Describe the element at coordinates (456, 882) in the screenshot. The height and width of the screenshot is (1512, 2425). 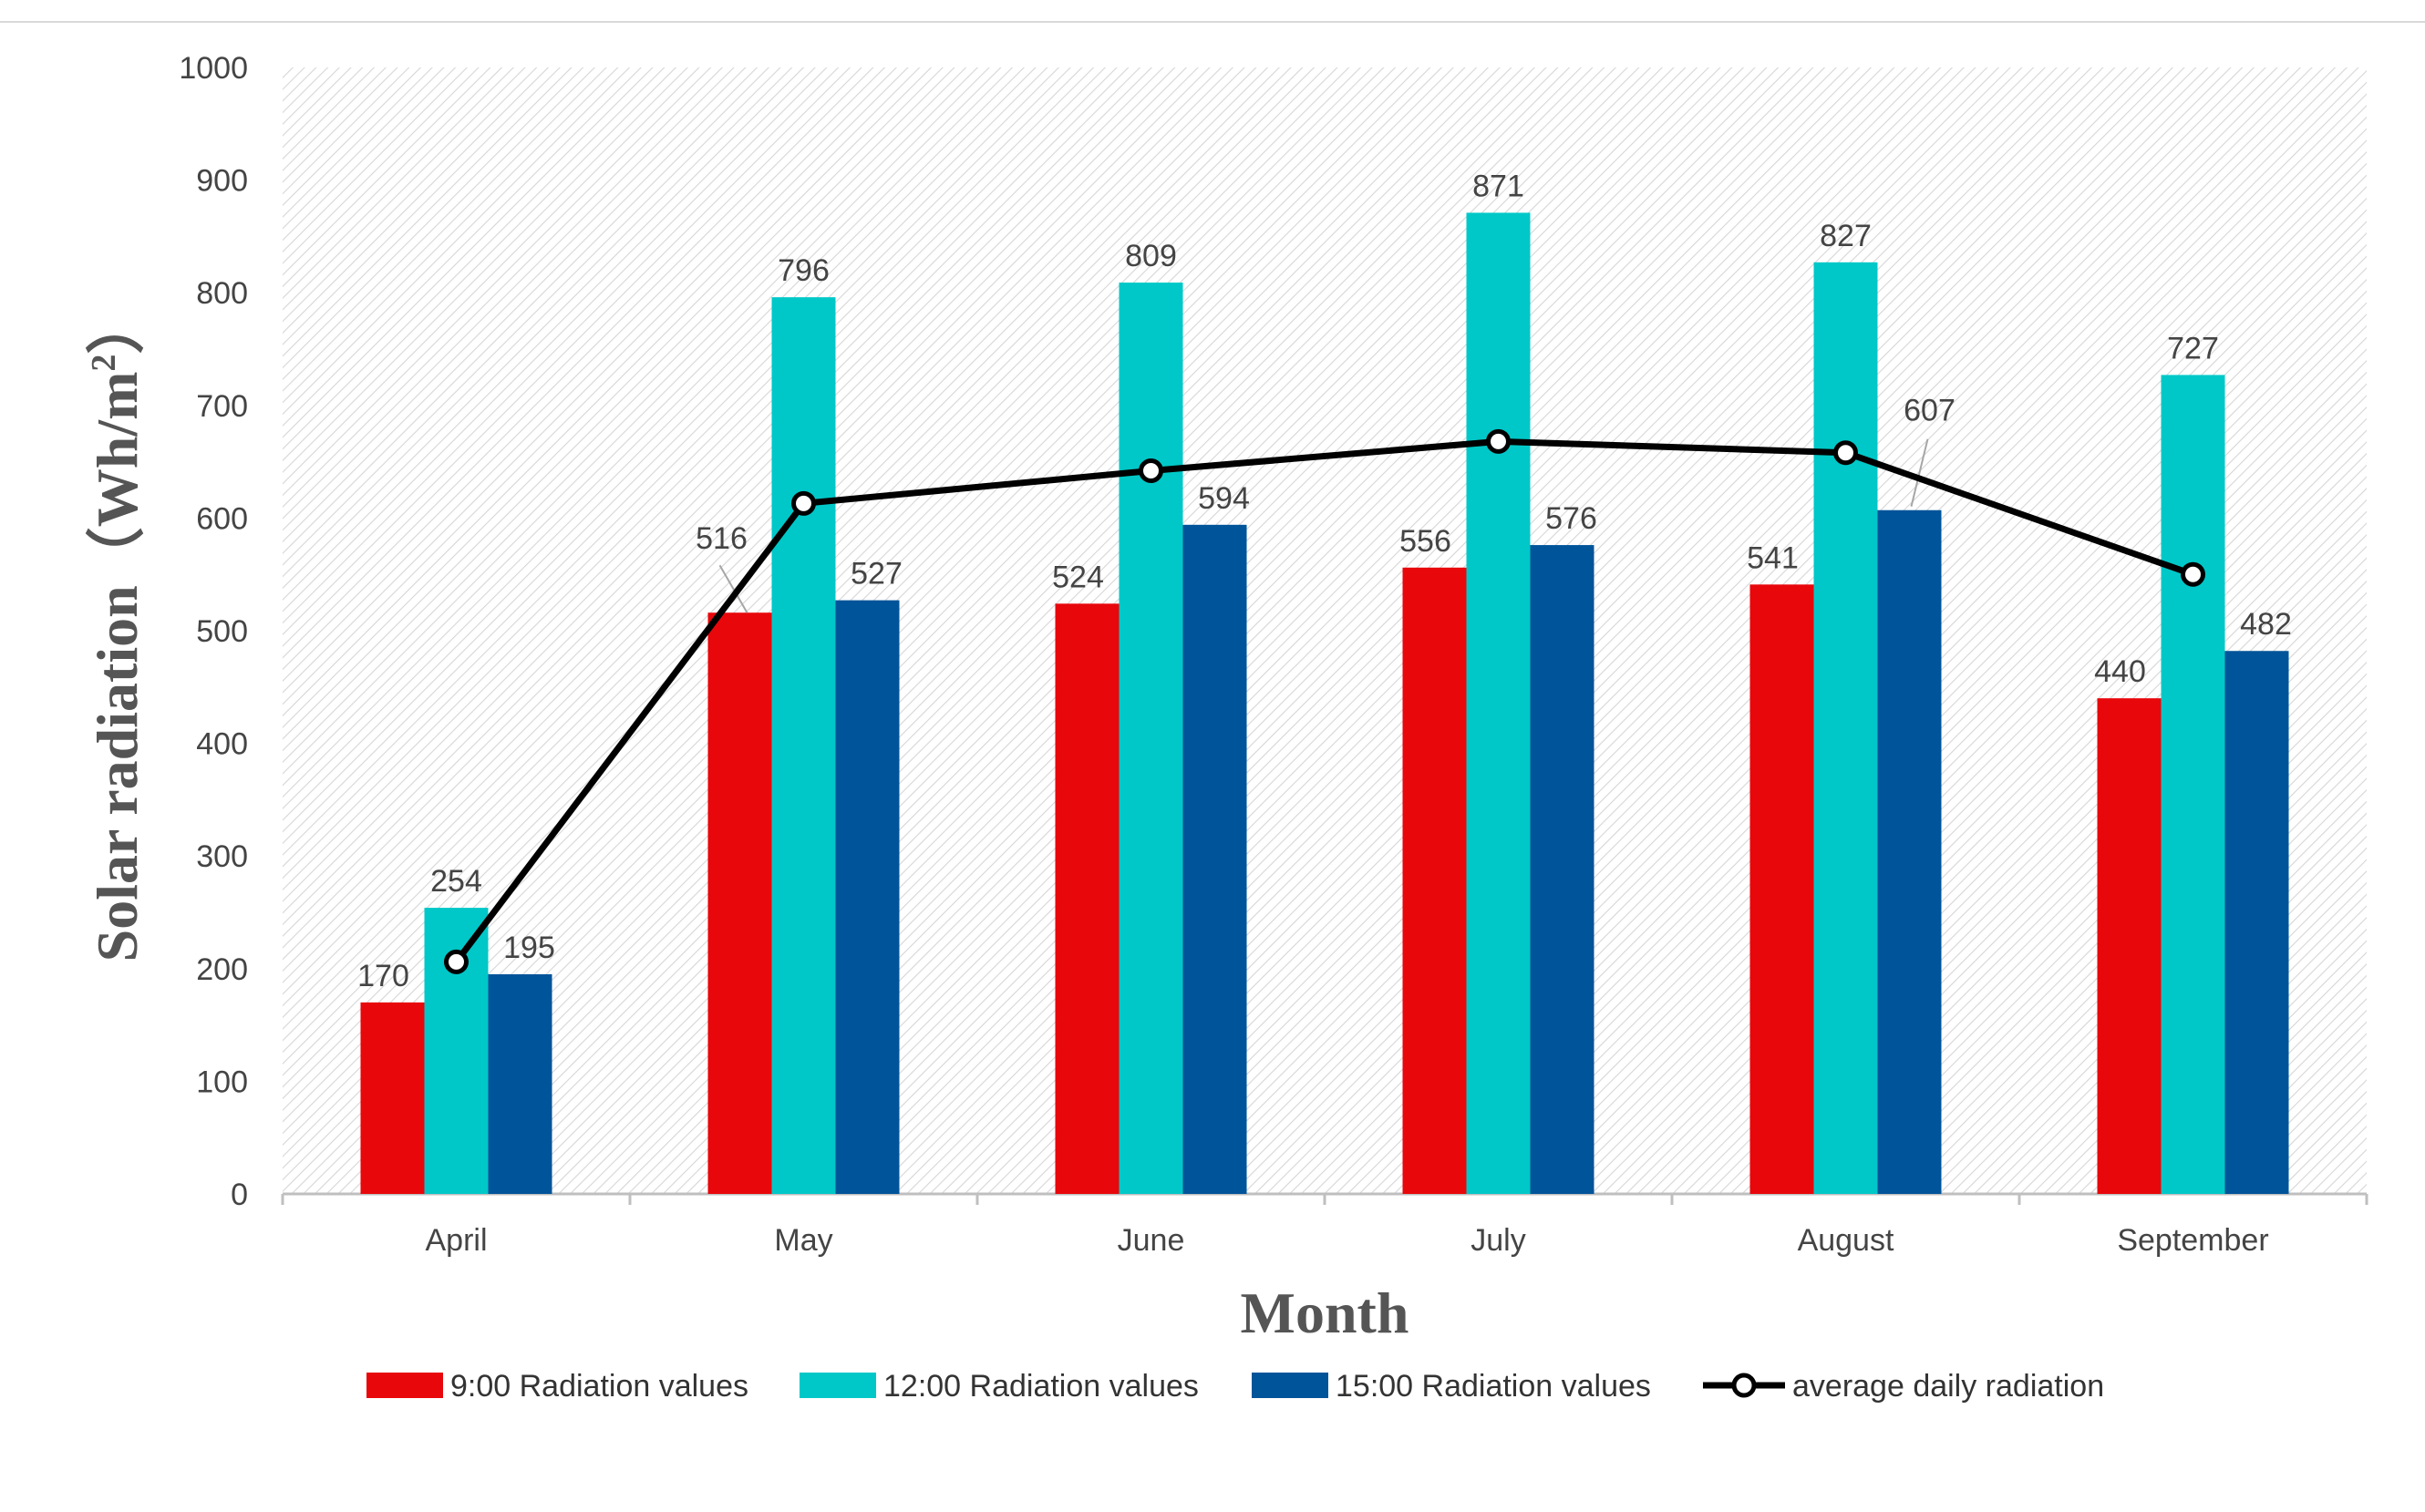
I see `data-label-12-00-radiation-values-april: 254` at that location.